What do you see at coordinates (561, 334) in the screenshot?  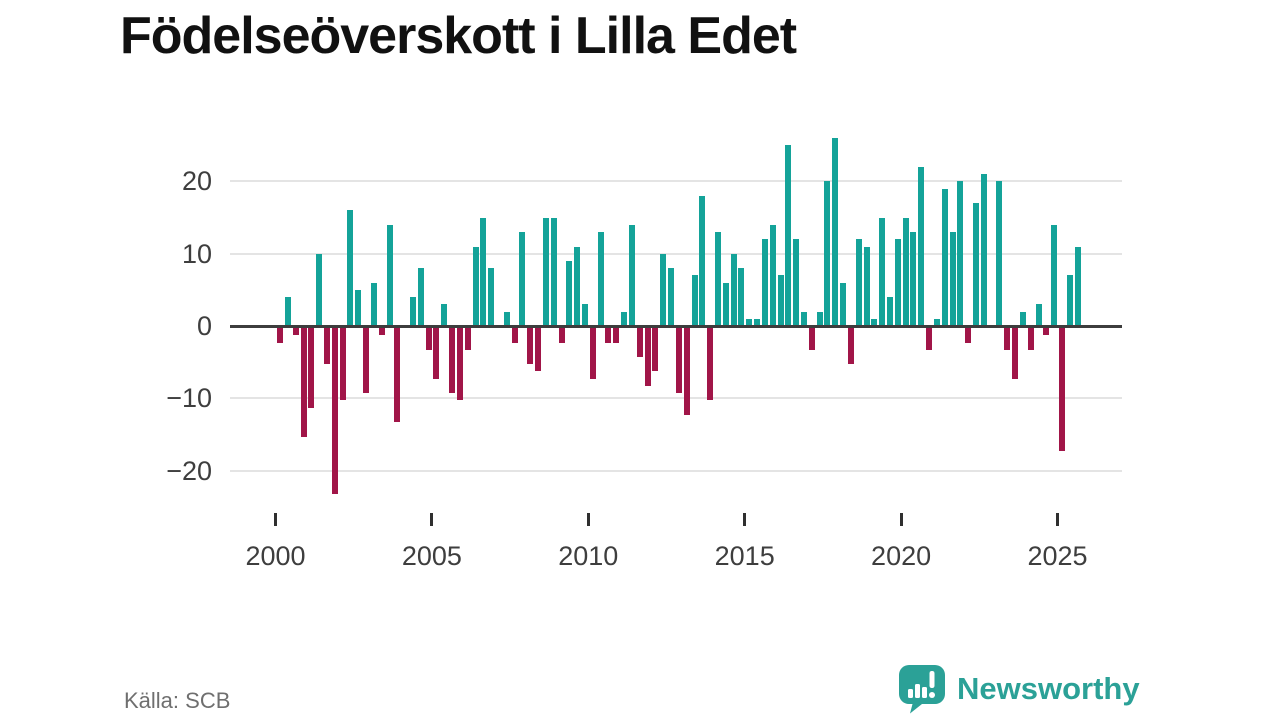 I see `bar-2009-q1` at bounding box center [561, 334].